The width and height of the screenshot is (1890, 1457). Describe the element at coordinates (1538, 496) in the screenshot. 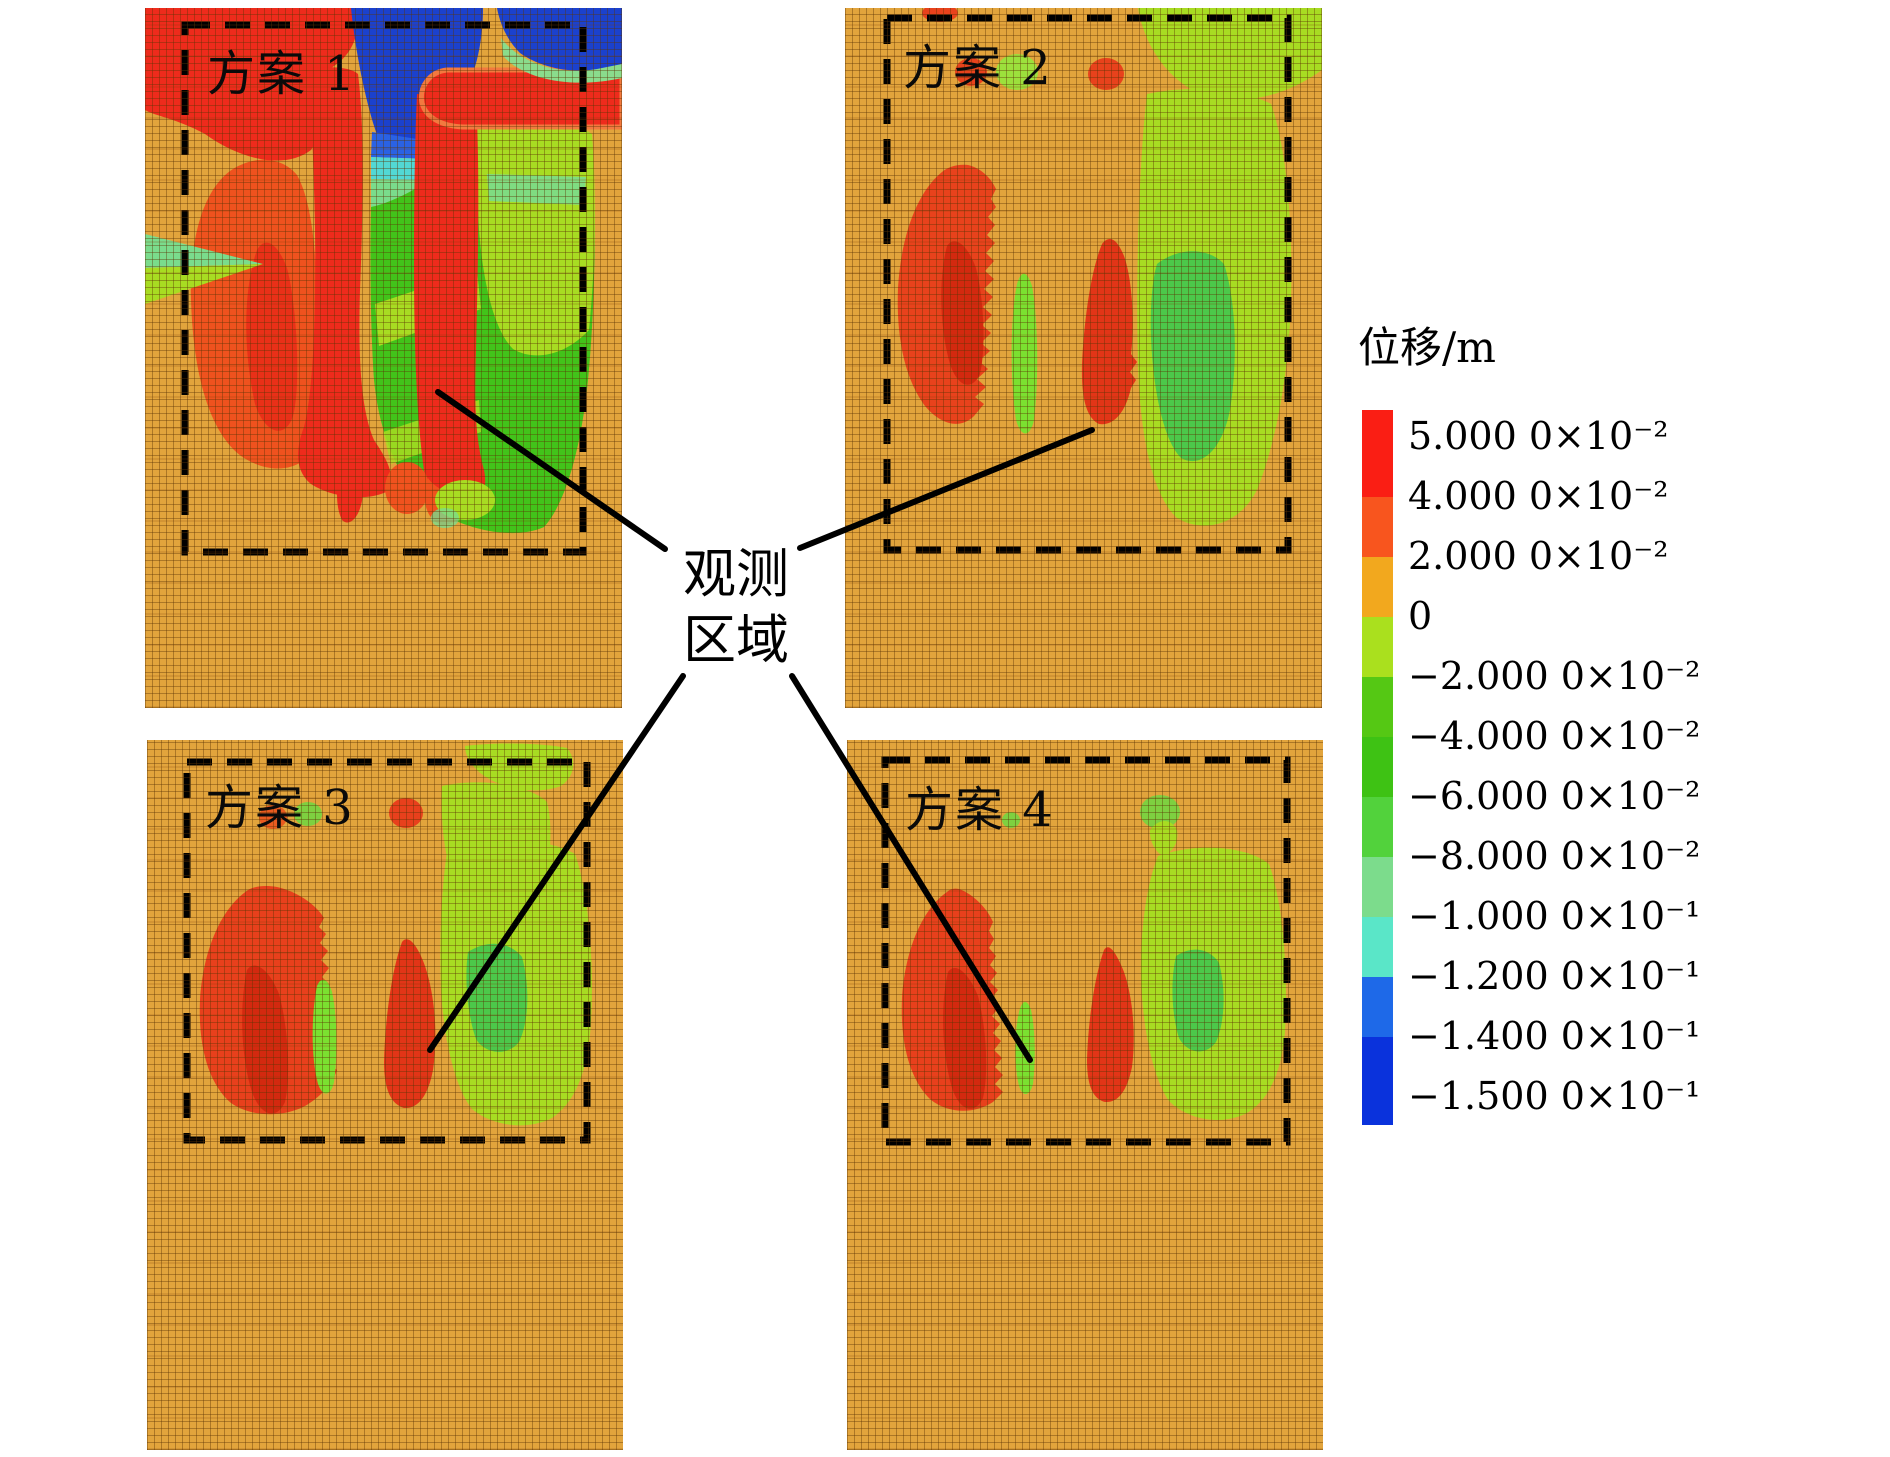

I see `legend-tick-label: 4.000 0×10⁻²` at that location.